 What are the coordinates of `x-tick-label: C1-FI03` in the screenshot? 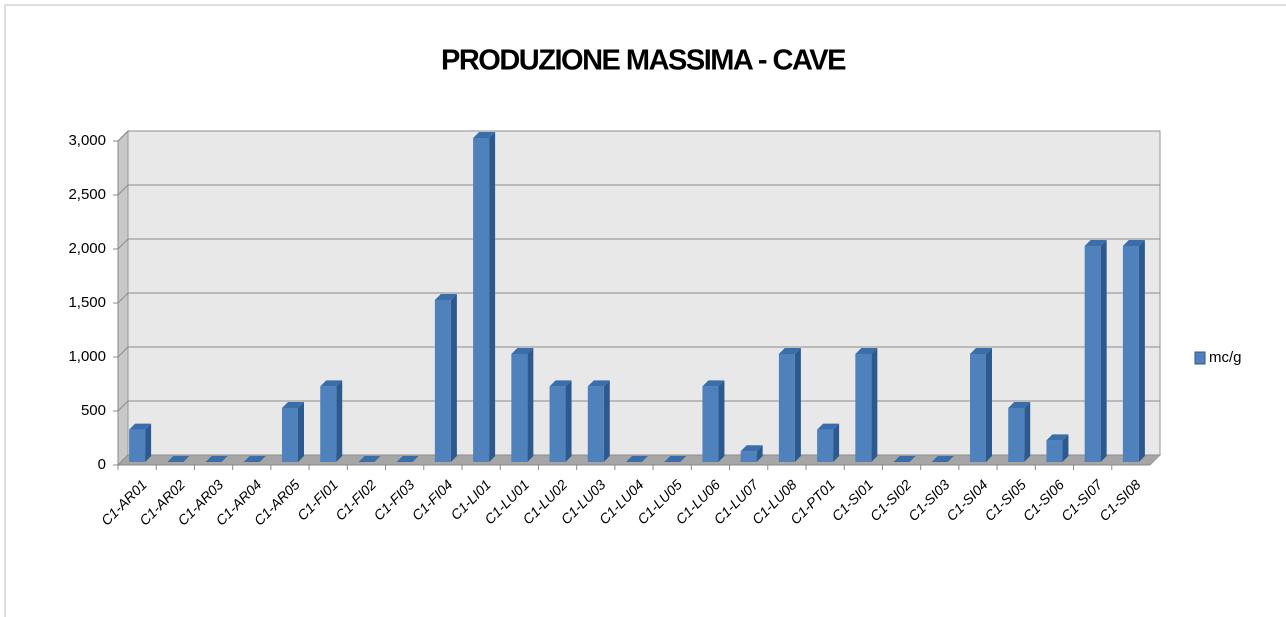 It's located at (393, 499).